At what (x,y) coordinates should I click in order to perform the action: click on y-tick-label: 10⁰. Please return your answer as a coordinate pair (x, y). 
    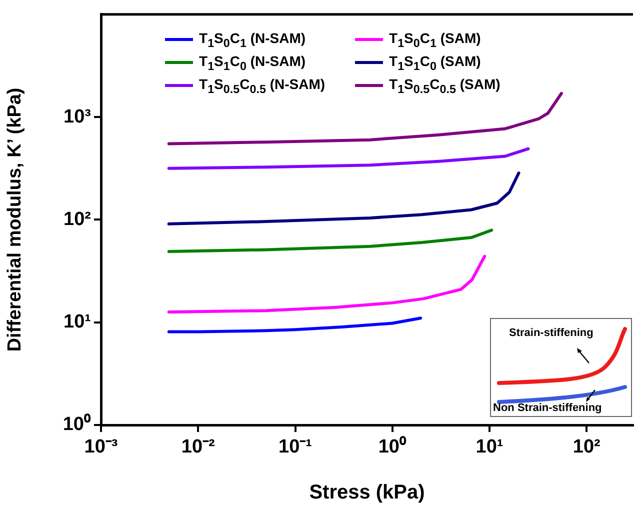
    Looking at the image, I should click on (76, 424).